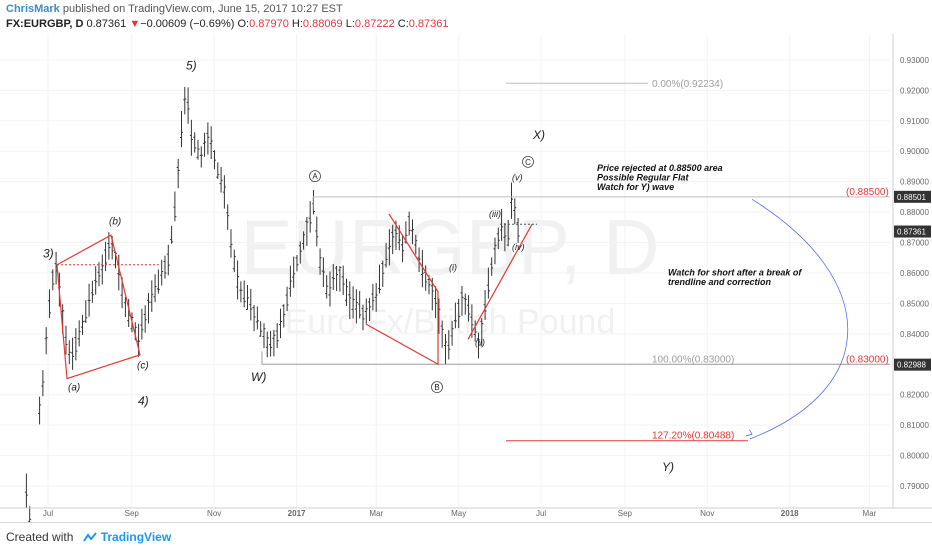 Image resolution: width=932 pixels, height=551 pixels. I want to click on wave-label: Y), so click(668, 467).